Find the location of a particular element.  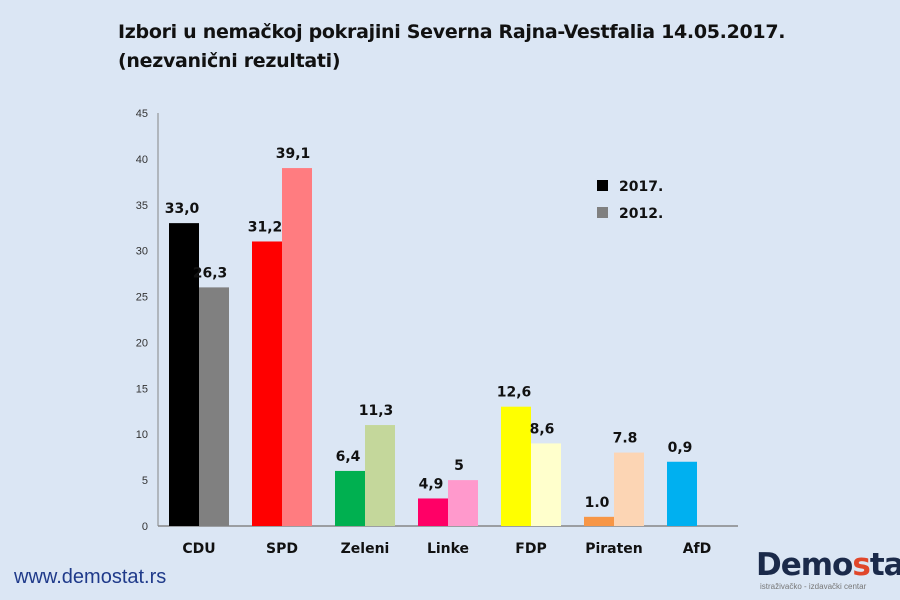

data-label: 11,3 is located at coordinates (376, 411).